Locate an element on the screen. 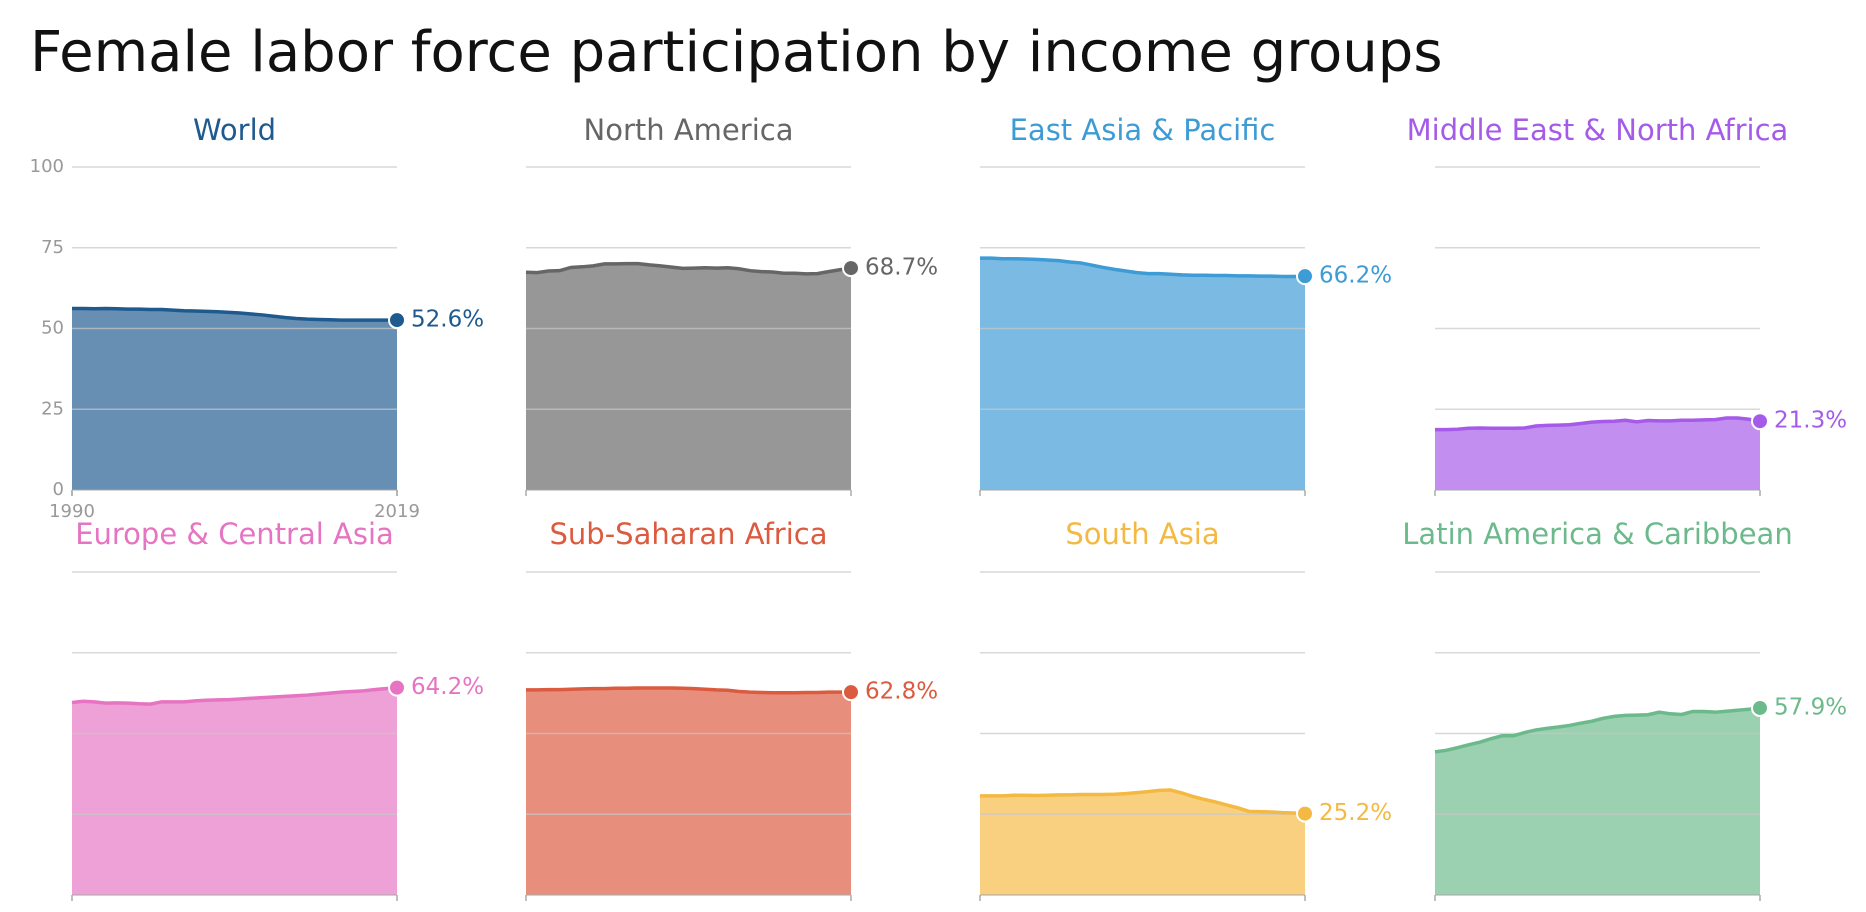  panel-title: Middle East & North Africa is located at coordinates (1598, 130).